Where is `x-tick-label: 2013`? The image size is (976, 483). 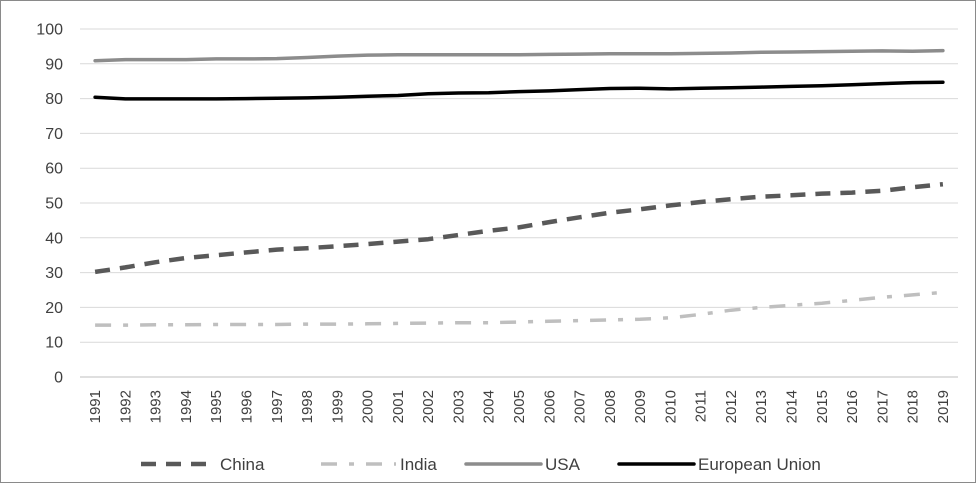
x-tick-label: 2013 is located at coordinates (761, 406).